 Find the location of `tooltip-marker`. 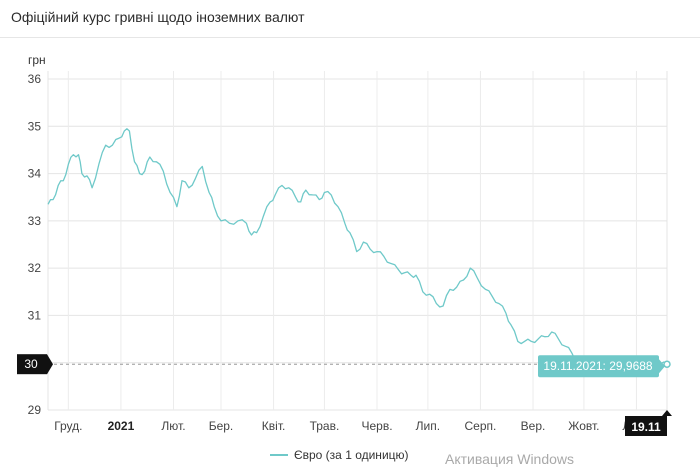

tooltip-marker is located at coordinates (667, 364).